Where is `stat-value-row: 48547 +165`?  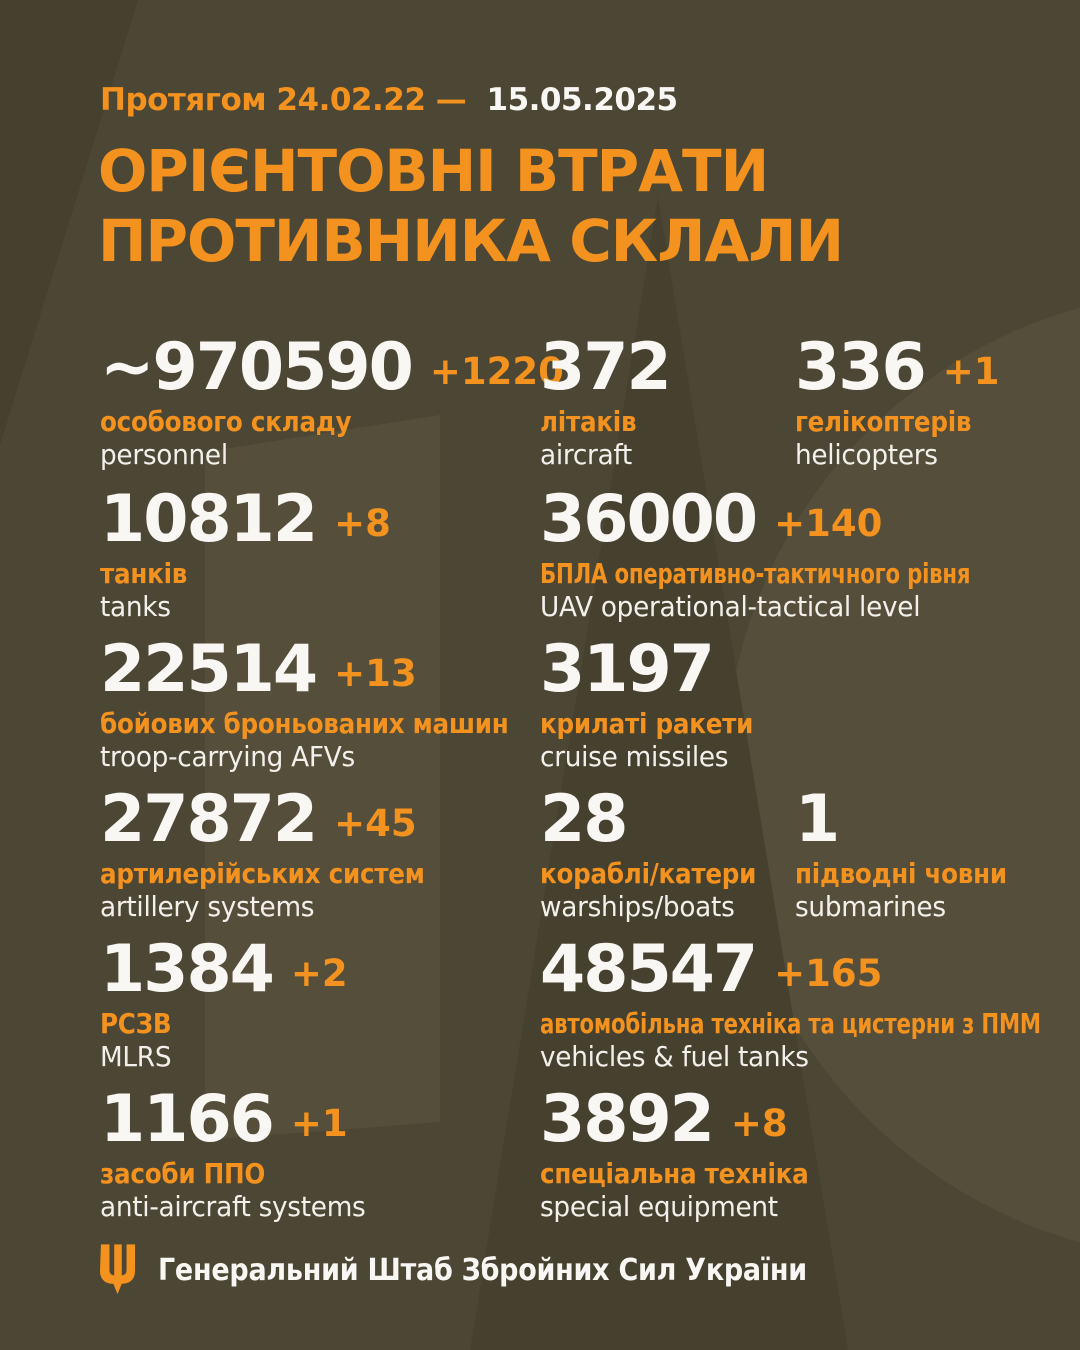 stat-value-row: 48547 +165 is located at coordinates (810, 970).